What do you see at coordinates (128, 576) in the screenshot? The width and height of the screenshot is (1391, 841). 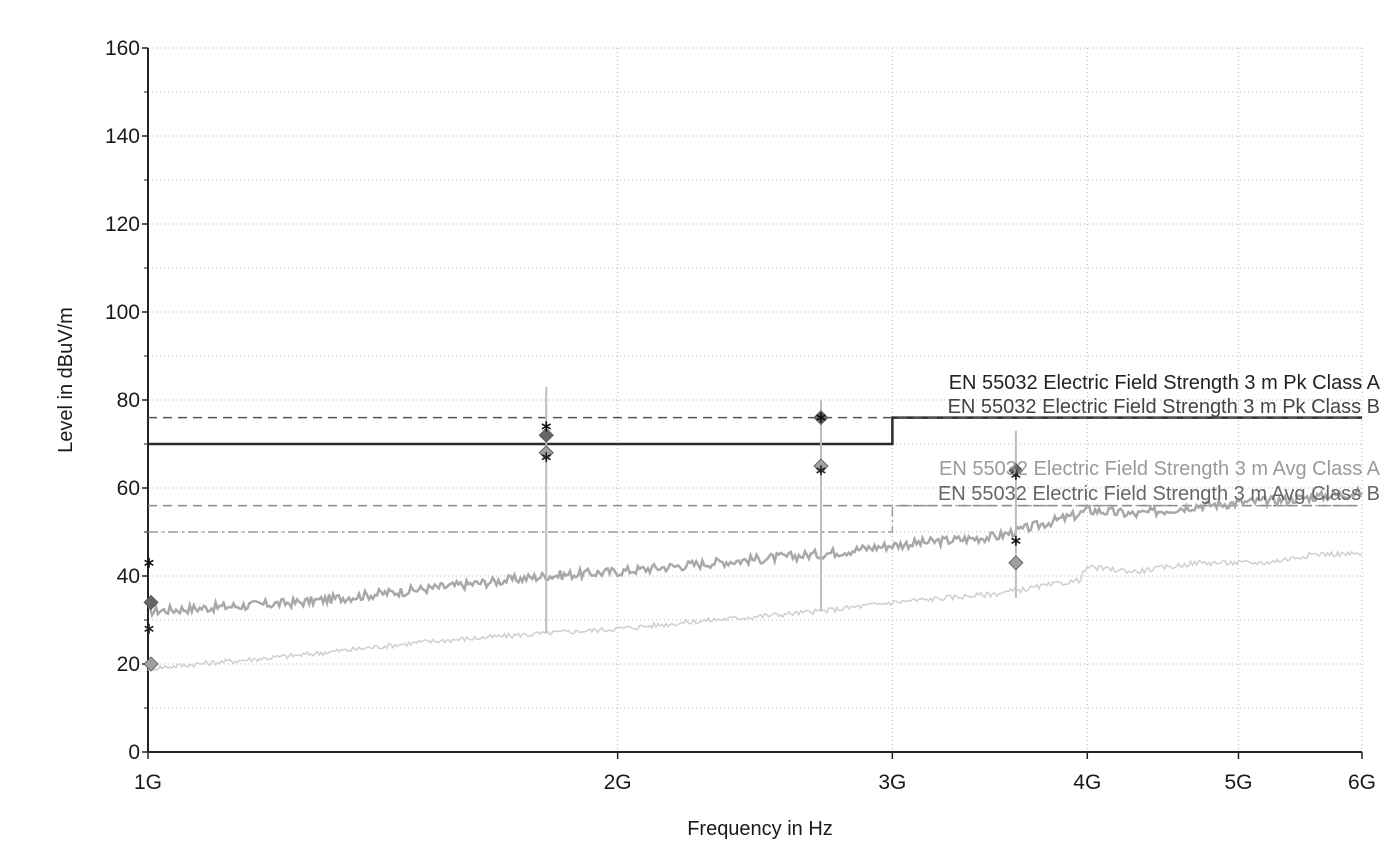 I see `y-tick-label: 40` at bounding box center [128, 576].